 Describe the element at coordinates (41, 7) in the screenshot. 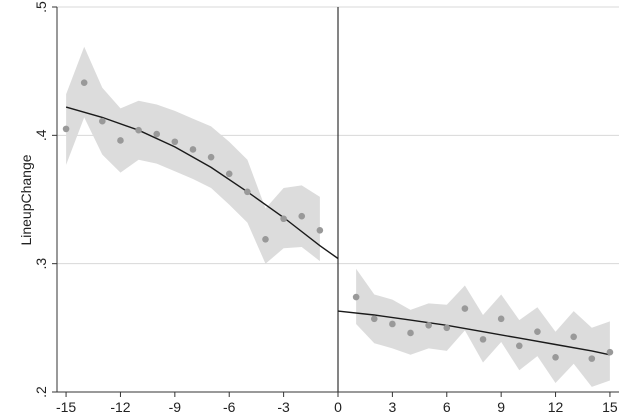

I see `y-tick-label-3: .5` at that location.